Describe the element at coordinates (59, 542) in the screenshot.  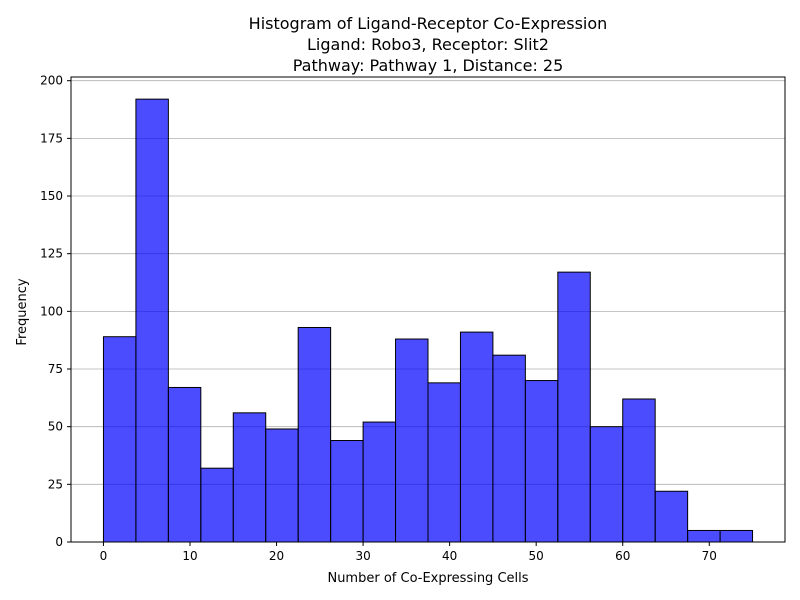
I see `y-tick-label: 0` at that location.